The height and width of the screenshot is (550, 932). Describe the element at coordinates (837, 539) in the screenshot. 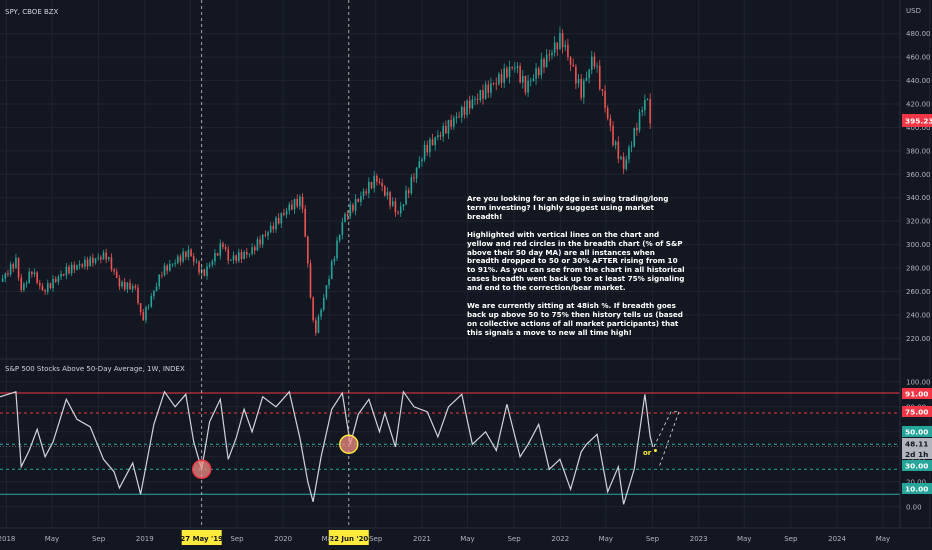

I see `time-tick-label: 2024` at that location.